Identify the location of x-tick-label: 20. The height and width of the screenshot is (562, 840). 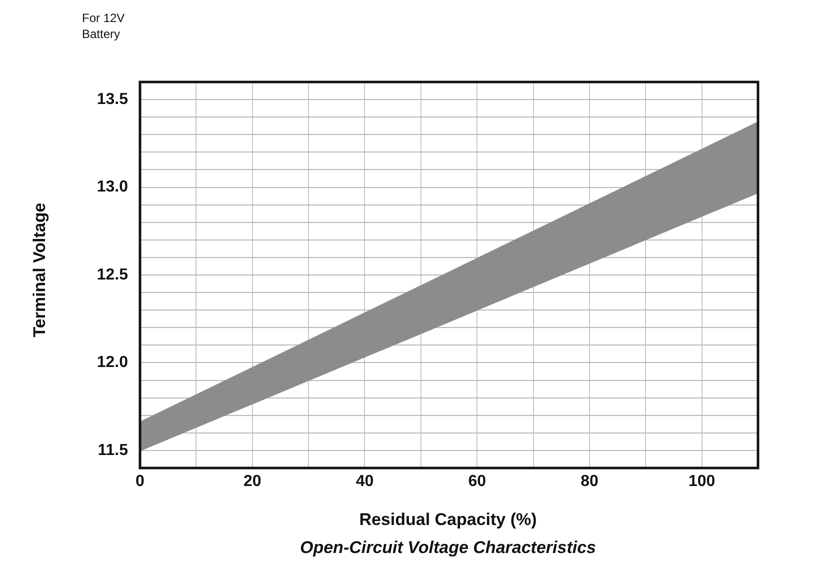
(252, 481).